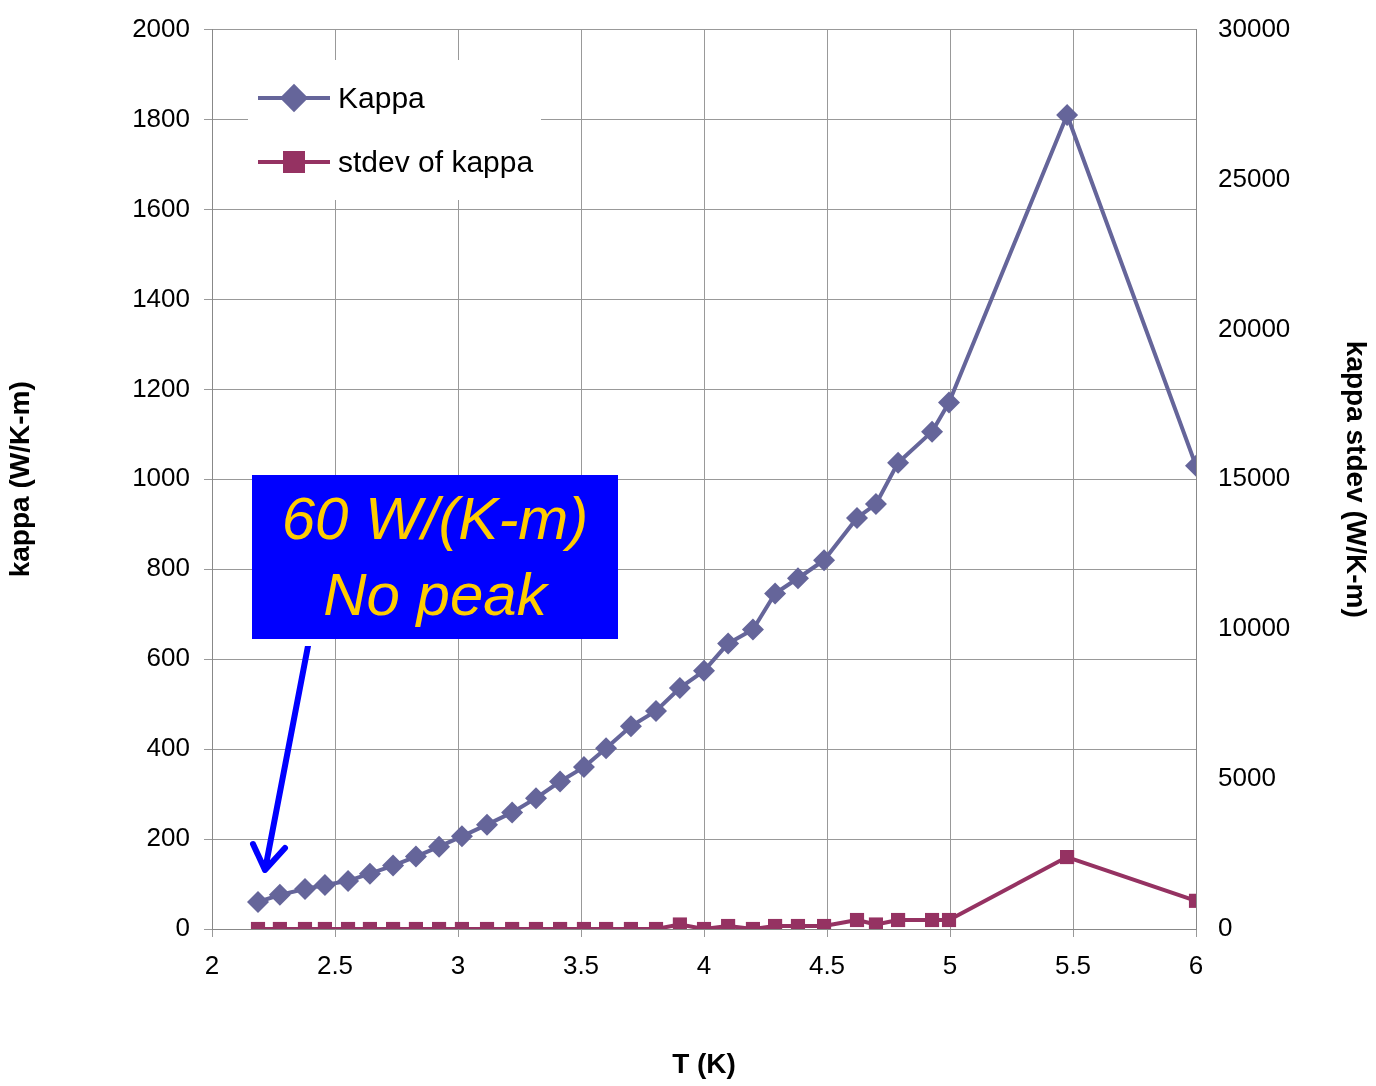 This screenshot has width=1376, height=1086. Describe the element at coordinates (168, 567) in the screenshot. I see `y-tick-label: 800` at that location.